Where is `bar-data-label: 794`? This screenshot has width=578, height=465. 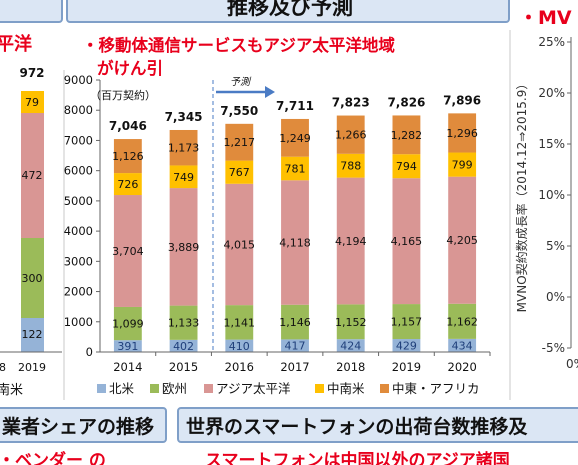 bar-data-label: 794 is located at coordinates (406, 166).